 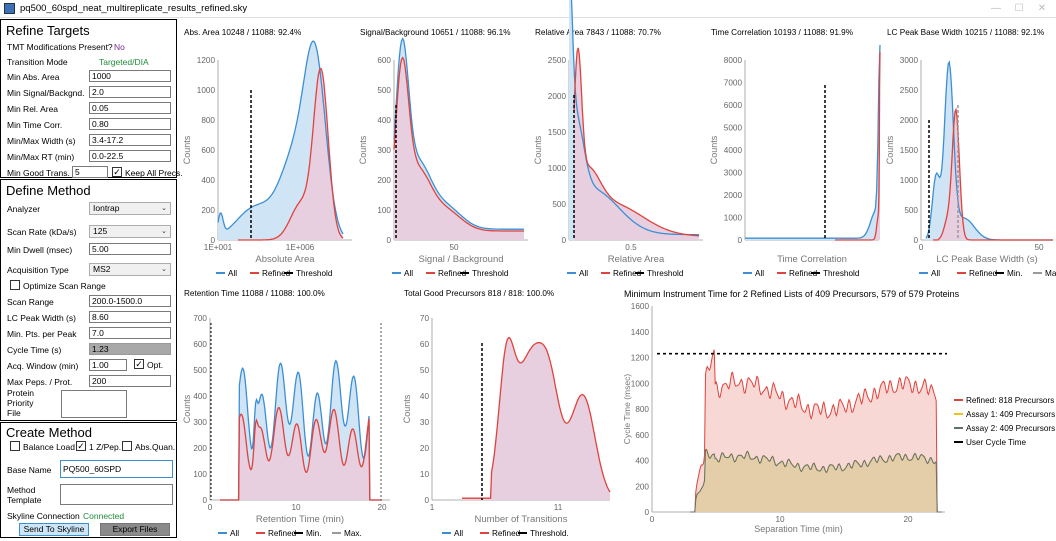 What do you see at coordinates (90, 172) in the screenshot?
I see `min-good-trans-input: 5` at bounding box center [90, 172].